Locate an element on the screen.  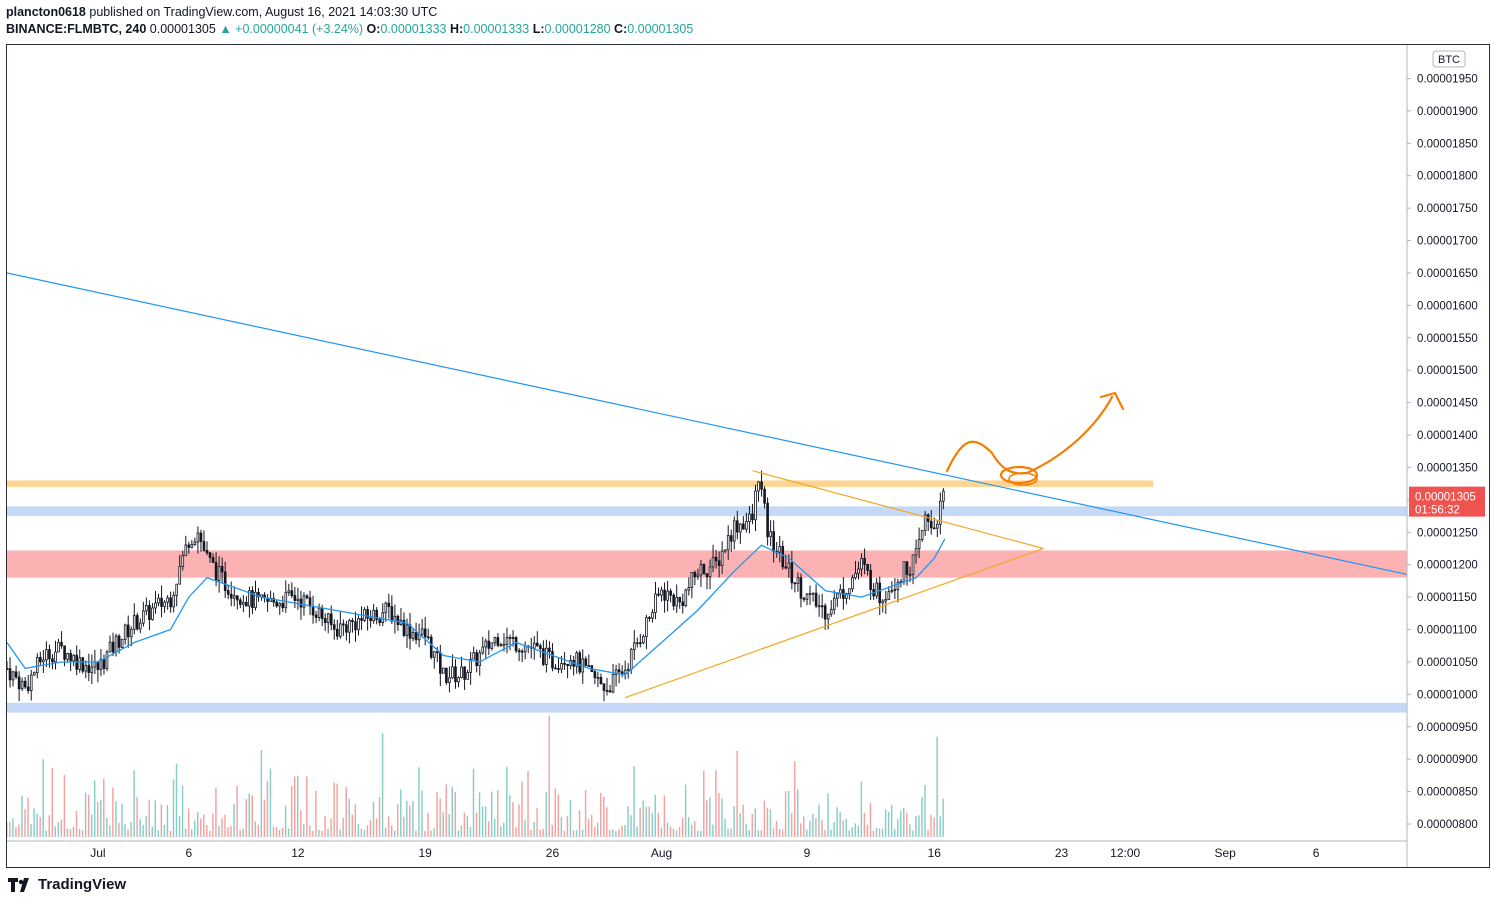
last-price-badge is located at coordinates (1447, 501).